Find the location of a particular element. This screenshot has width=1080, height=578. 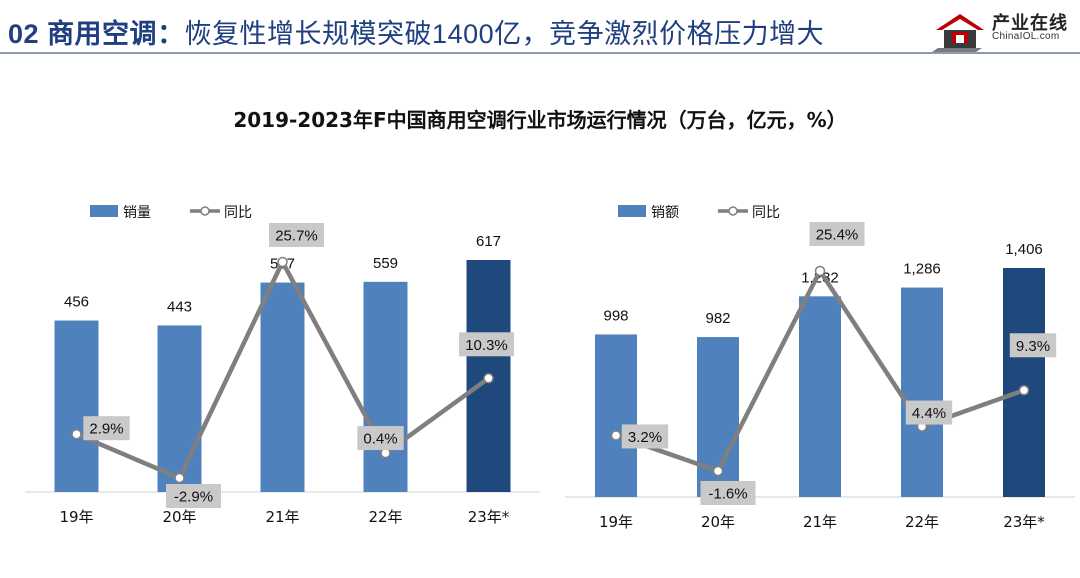

yoy-value-label: 4.4% is located at coordinates (929, 413).